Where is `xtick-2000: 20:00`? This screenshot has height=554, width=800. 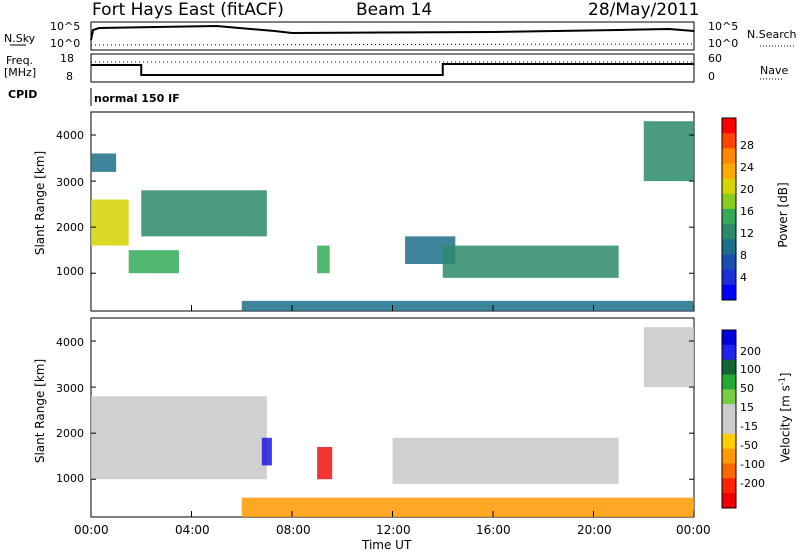 xtick-2000: 20:00 is located at coordinates (594, 530).